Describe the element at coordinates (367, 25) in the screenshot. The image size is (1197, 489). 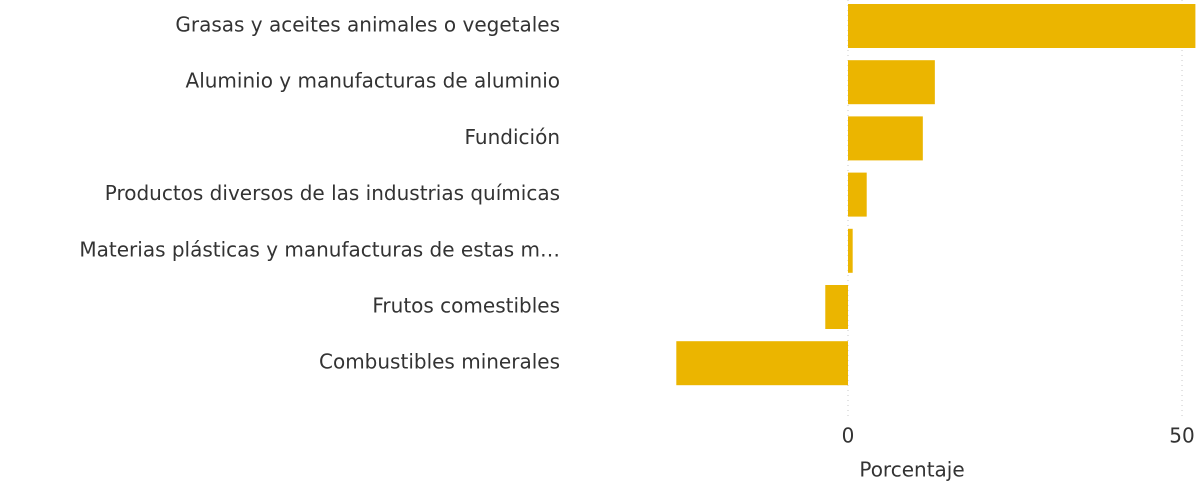
I see `y-tick-label: Grasas y aceites animales o vegetales` at that location.